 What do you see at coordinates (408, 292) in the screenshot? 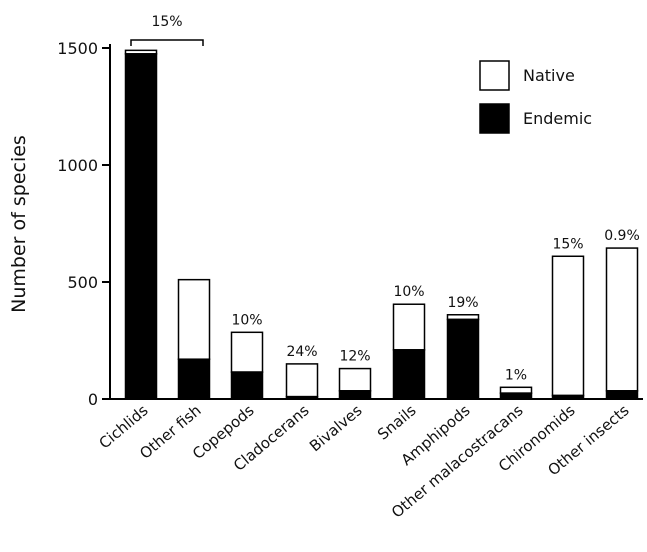
I see `annotation-5: 10%` at bounding box center [408, 292].